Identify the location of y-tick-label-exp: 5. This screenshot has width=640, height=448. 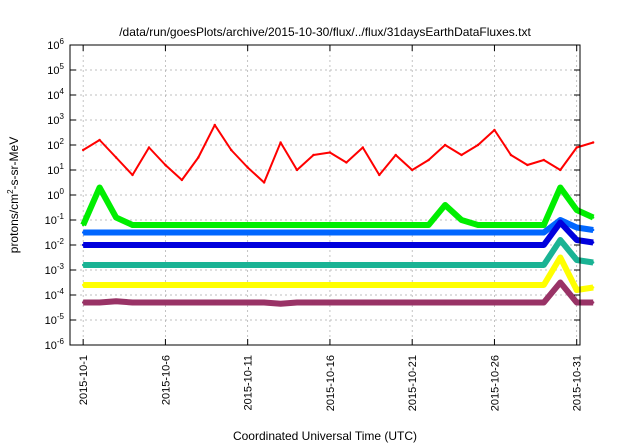
(62, 66).